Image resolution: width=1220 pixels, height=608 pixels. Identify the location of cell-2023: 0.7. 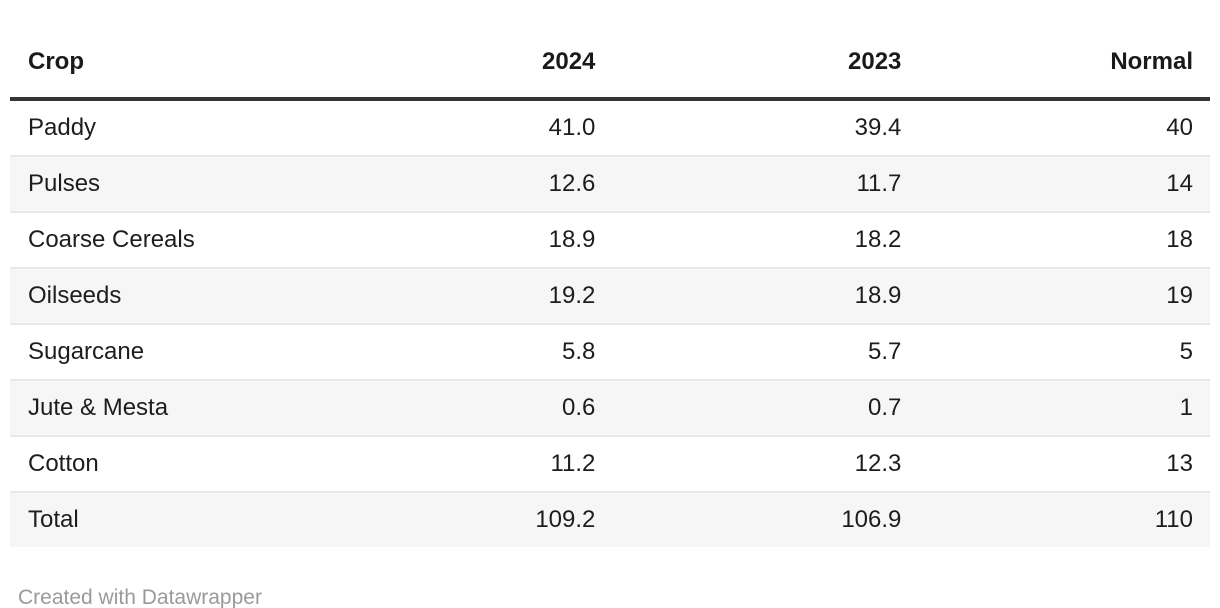
(765, 407).